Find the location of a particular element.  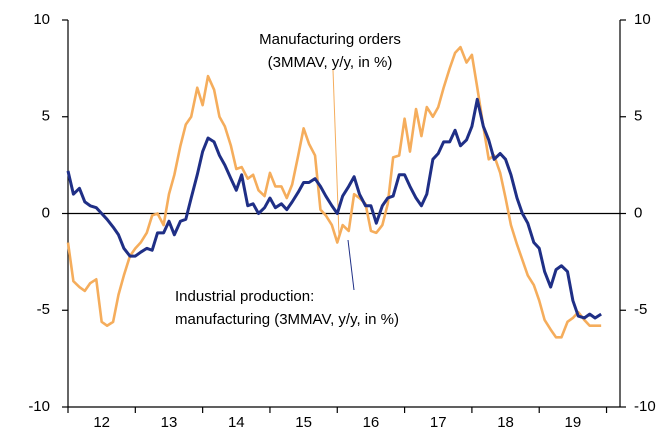

annotation: manufacturing (3MMAV, y/y, in %) is located at coordinates (287, 319).